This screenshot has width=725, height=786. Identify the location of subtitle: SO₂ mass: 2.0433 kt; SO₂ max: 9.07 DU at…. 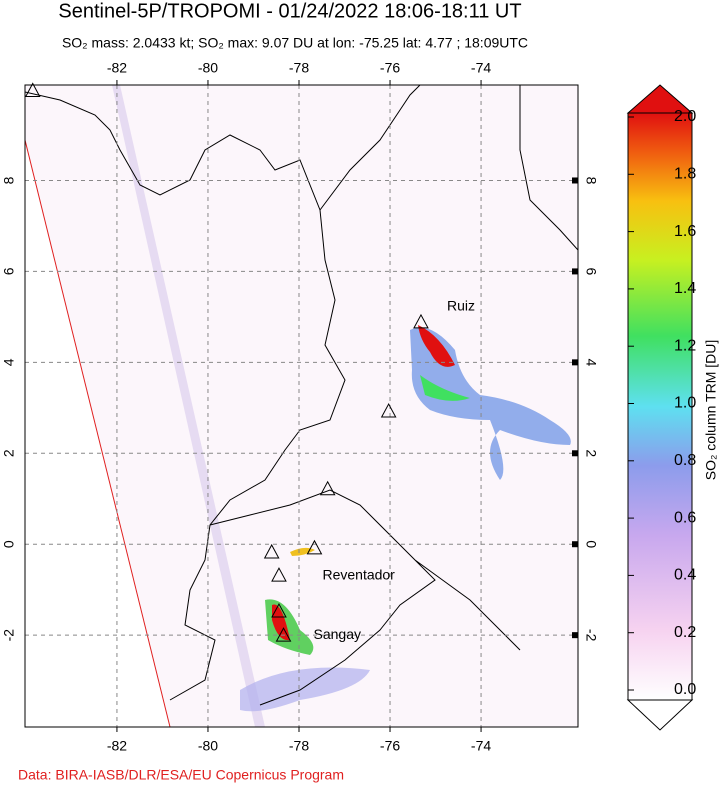
(295, 43).